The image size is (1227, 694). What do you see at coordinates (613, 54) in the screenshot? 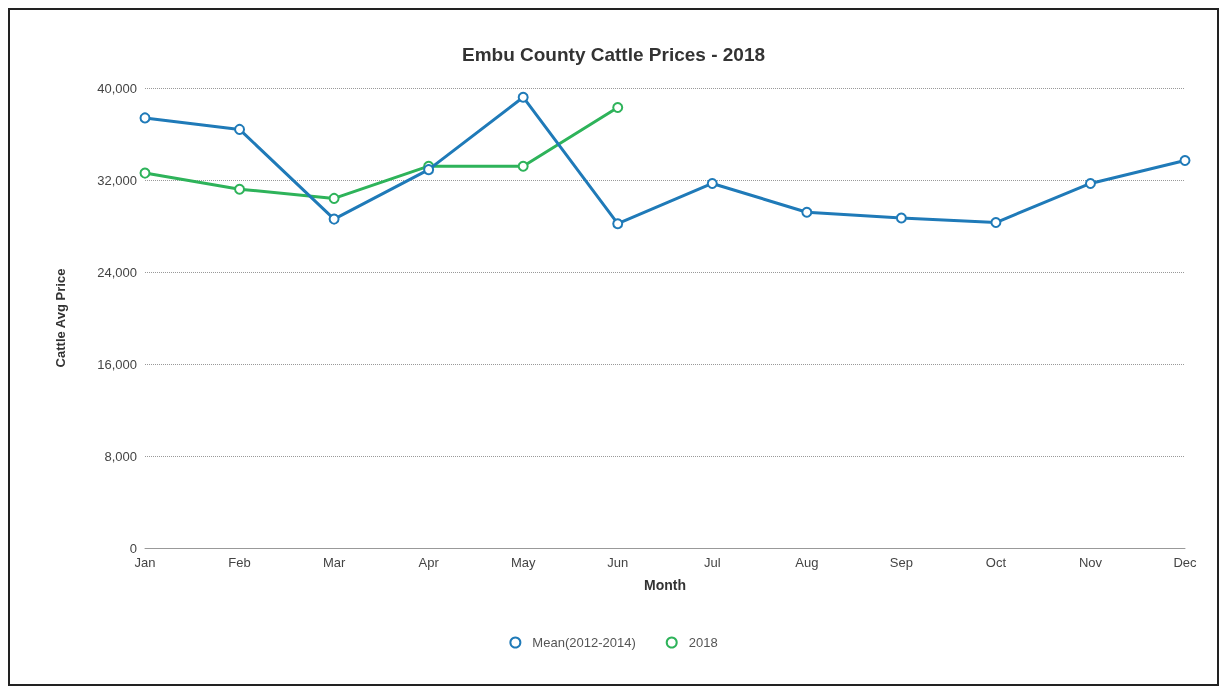
I see `chart-title: Embu County Cattle Prices - 2018` at bounding box center [613, 54].